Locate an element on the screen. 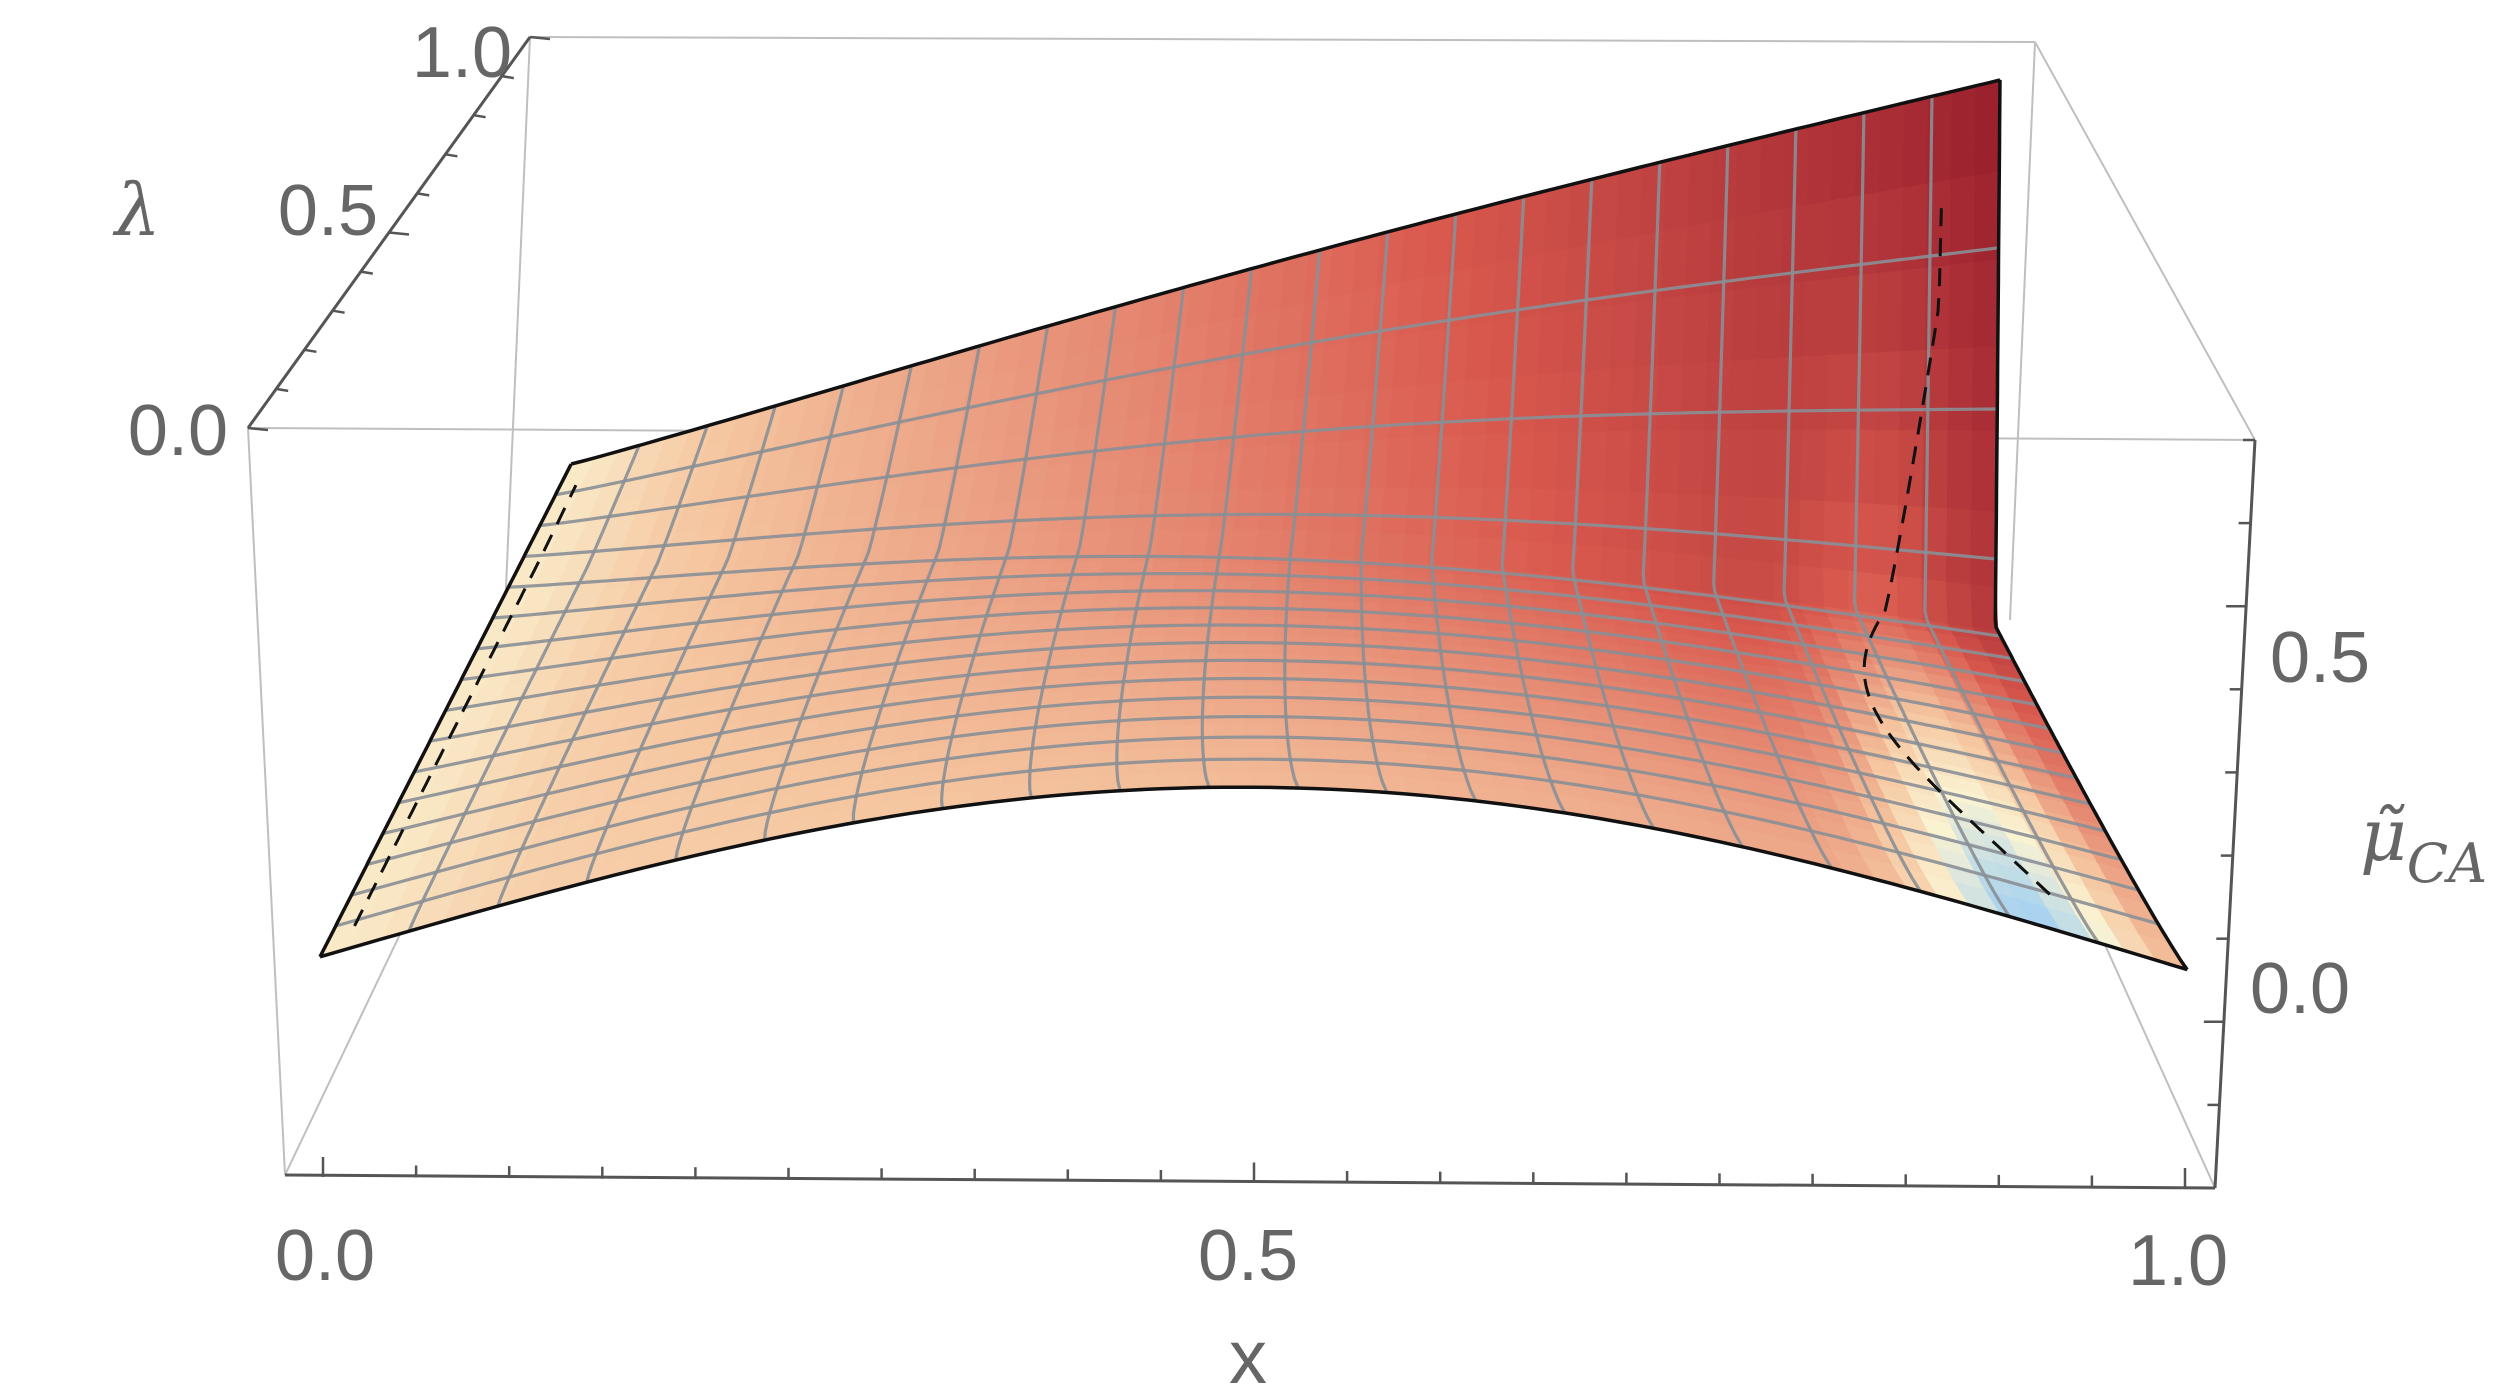 The image size is (2500, 1399). x-axis-label: x is located at coordinates (1248, 1357).